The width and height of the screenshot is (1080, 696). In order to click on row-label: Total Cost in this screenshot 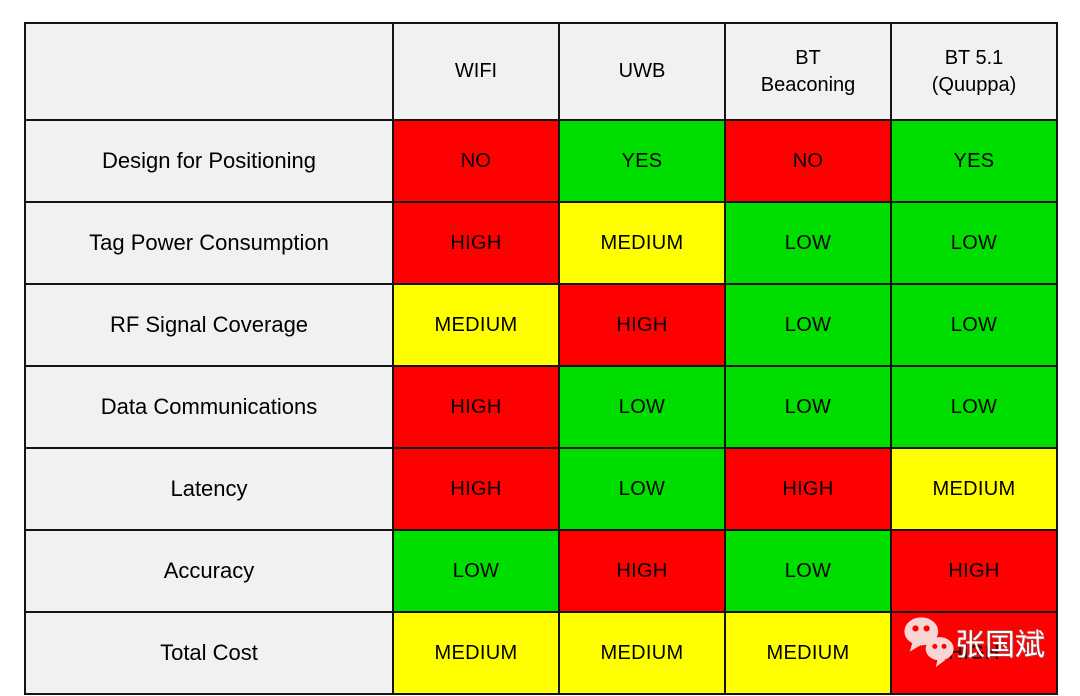, I will do `click(209, 653)`.